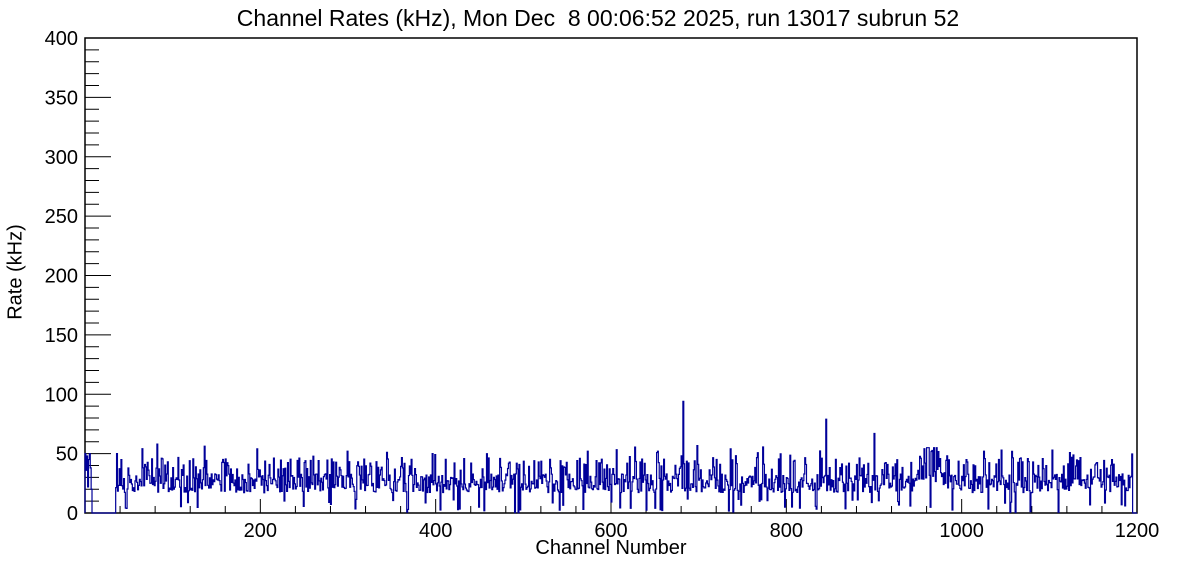 This screenshot has width=1196, height=572. What do you see at coordinates (61, 39) in the screenshot?
I see `y-tick-label: 400` at bounding box center [61, 39].